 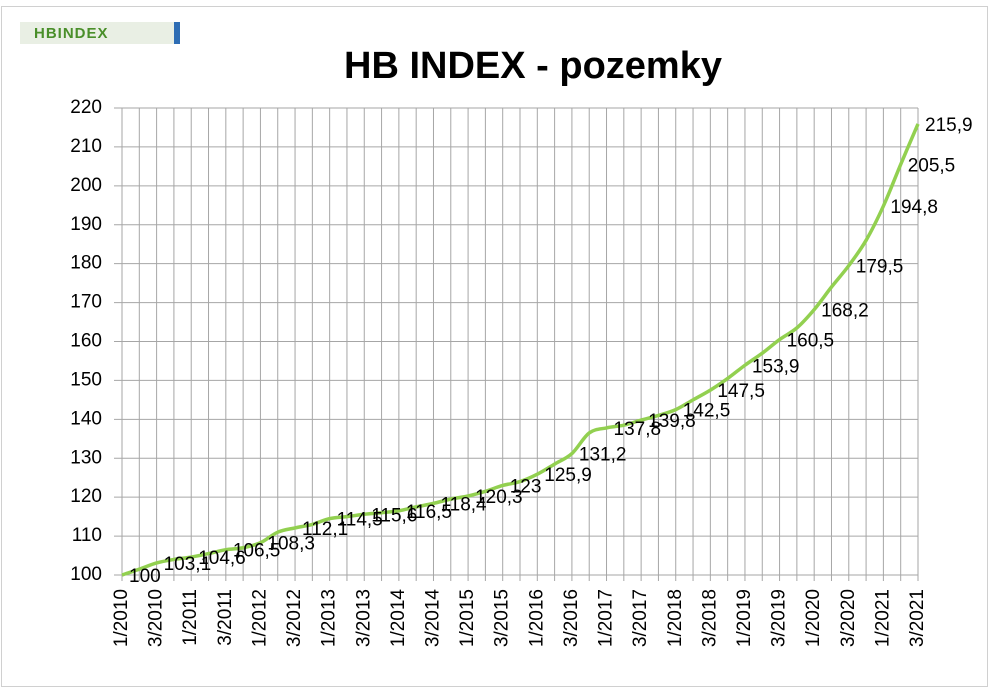 What do you see at coordinates (776, 366) in the screenshot?
I see `data-label: 153,9` at bounding box center [776, 366].